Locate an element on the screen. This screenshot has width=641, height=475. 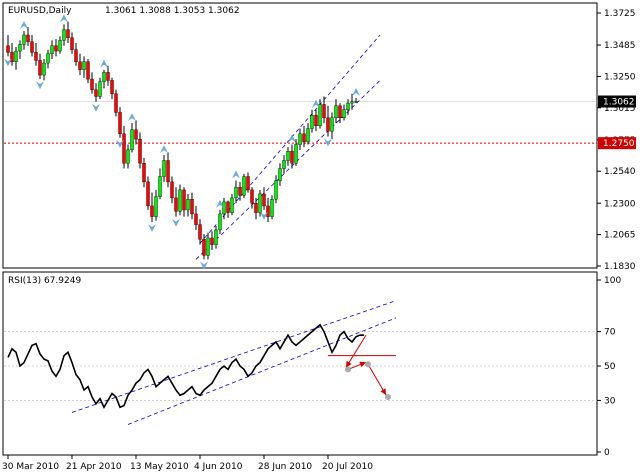
rsi-y-tick-label: 0 is located at coordinates (607, 453).